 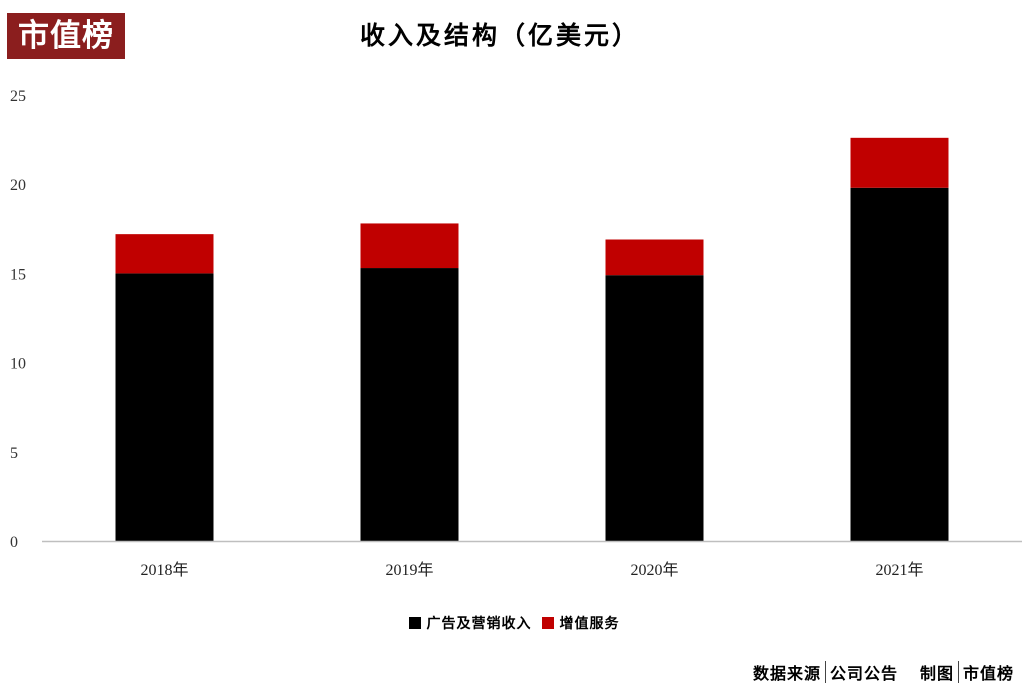 What do you see at coordinates (479, 624) in the screenshot?
I see `legend-label-ad: 广告及营销收入` at bounding box center [479, 624].